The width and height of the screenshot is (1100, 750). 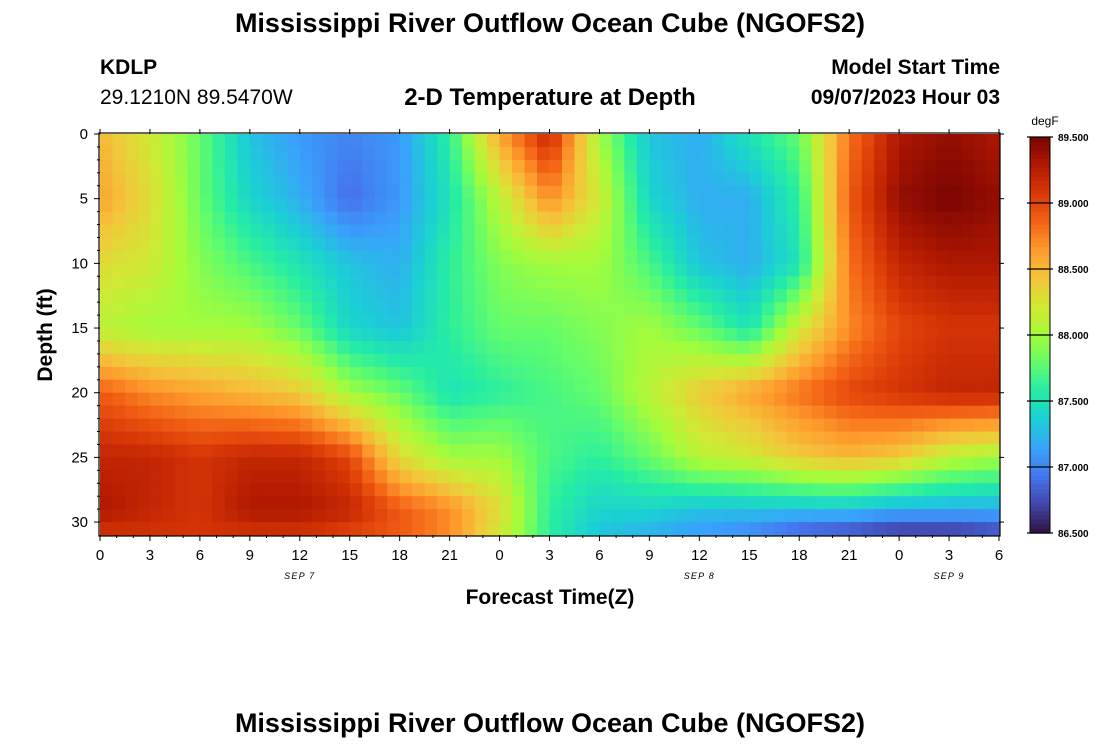 What do you see at coordinates (1040, 205) in the screenshot?
I see `colorbar-band` at bounding box center [1040, 205].